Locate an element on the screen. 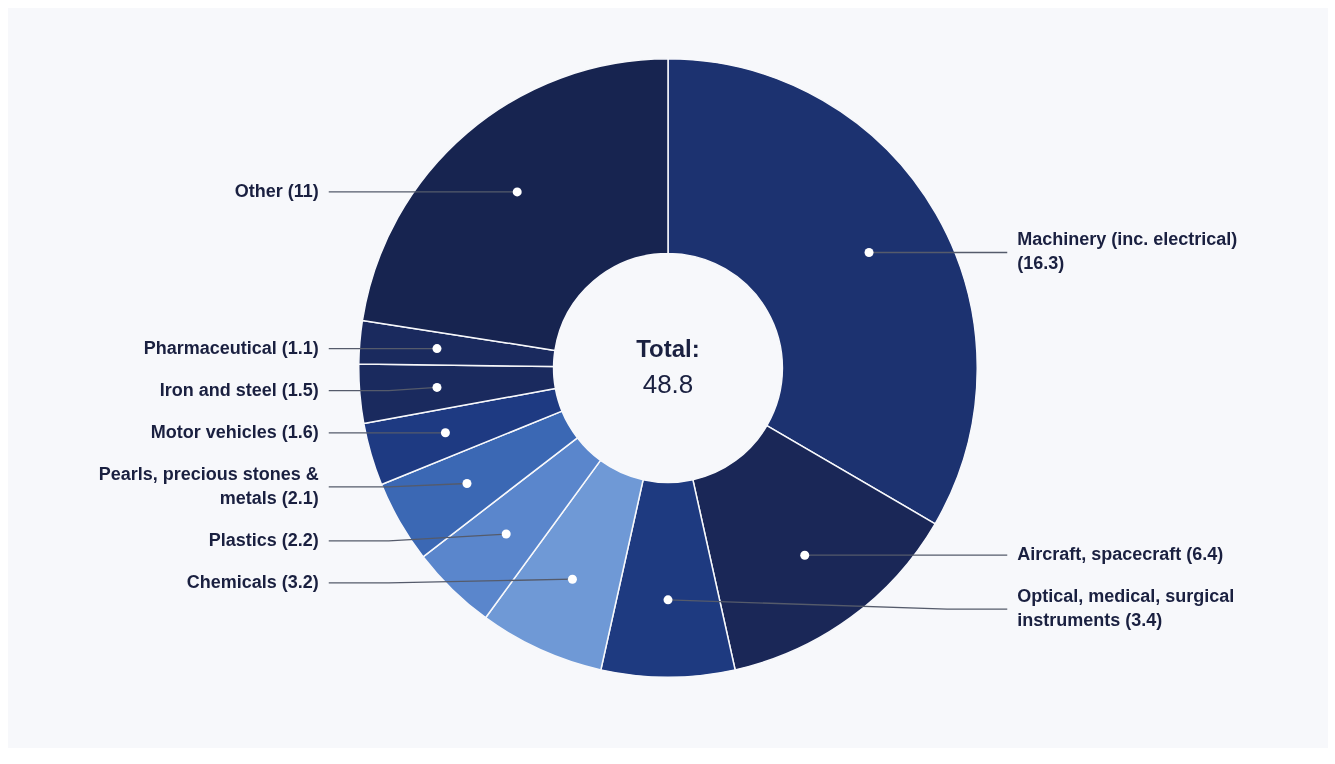 The width and height of the screenshot is (1335, 764). slice-label: Chemicals (3.2) is located at coordinates (252, 581).